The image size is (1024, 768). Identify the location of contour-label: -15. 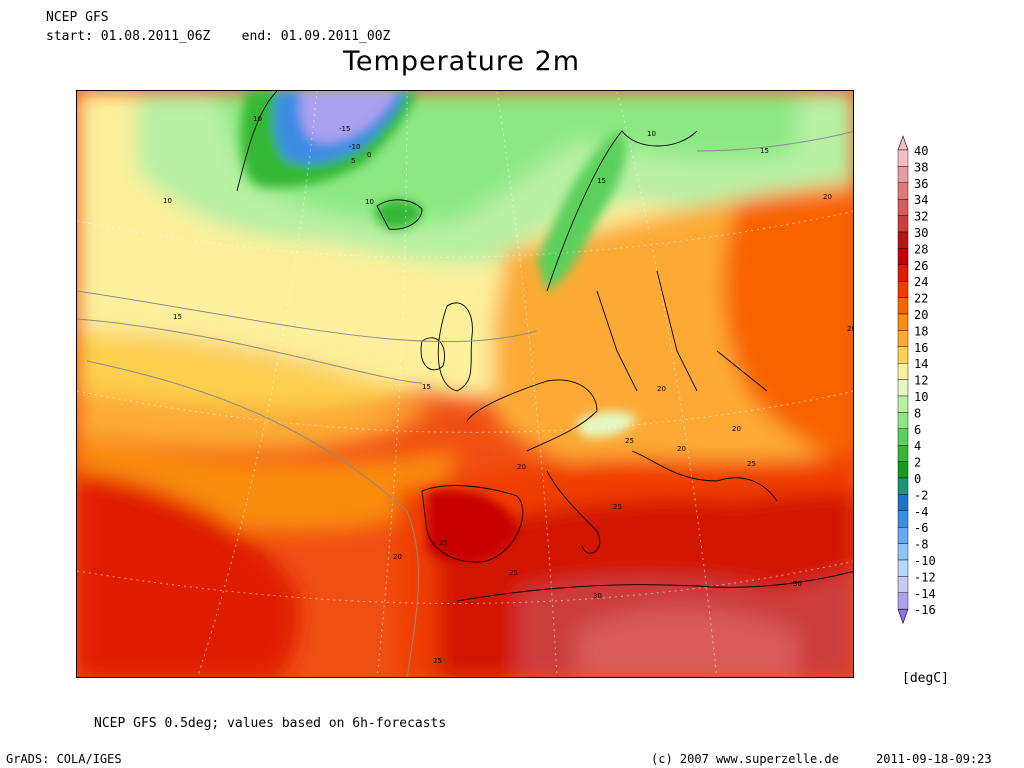
(344, 129).